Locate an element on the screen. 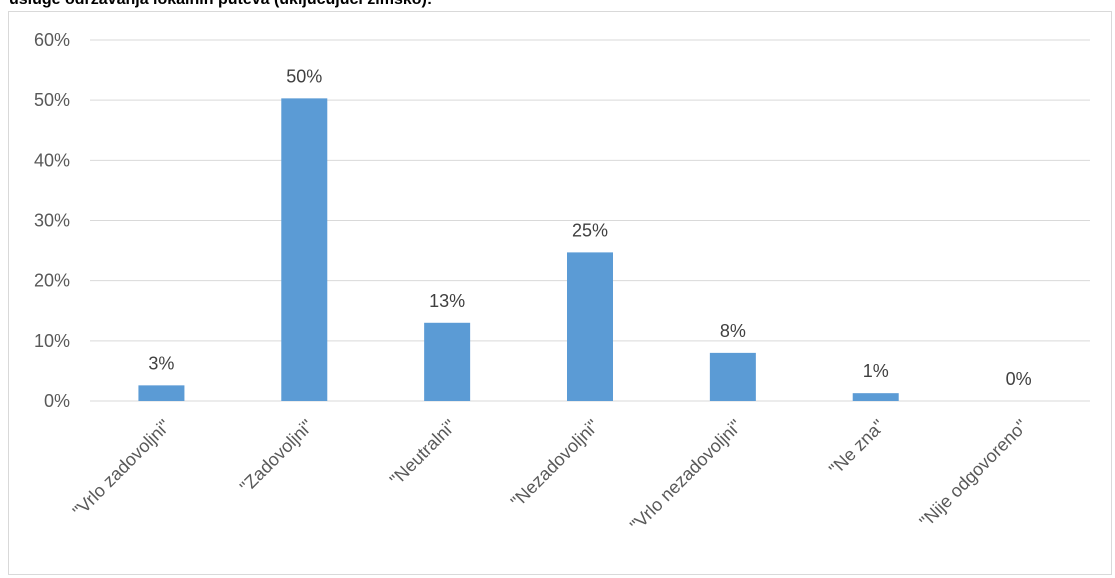 This screenshot has width=1115, height=578. y-tick-label: 40% is located at coordinates (52, 160).